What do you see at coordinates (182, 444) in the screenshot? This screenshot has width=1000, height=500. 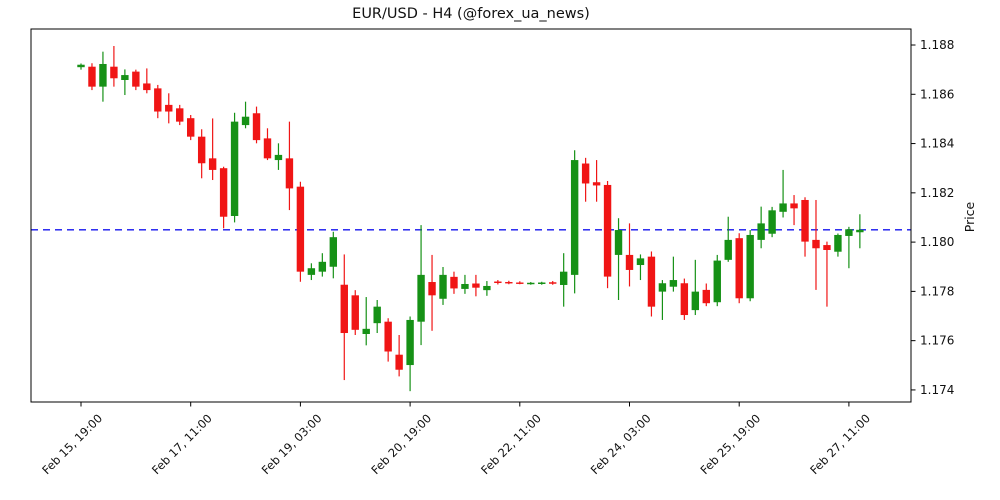 I see `x-tick-label: Feb 17, 11:00` at bounding box center [182, 444].